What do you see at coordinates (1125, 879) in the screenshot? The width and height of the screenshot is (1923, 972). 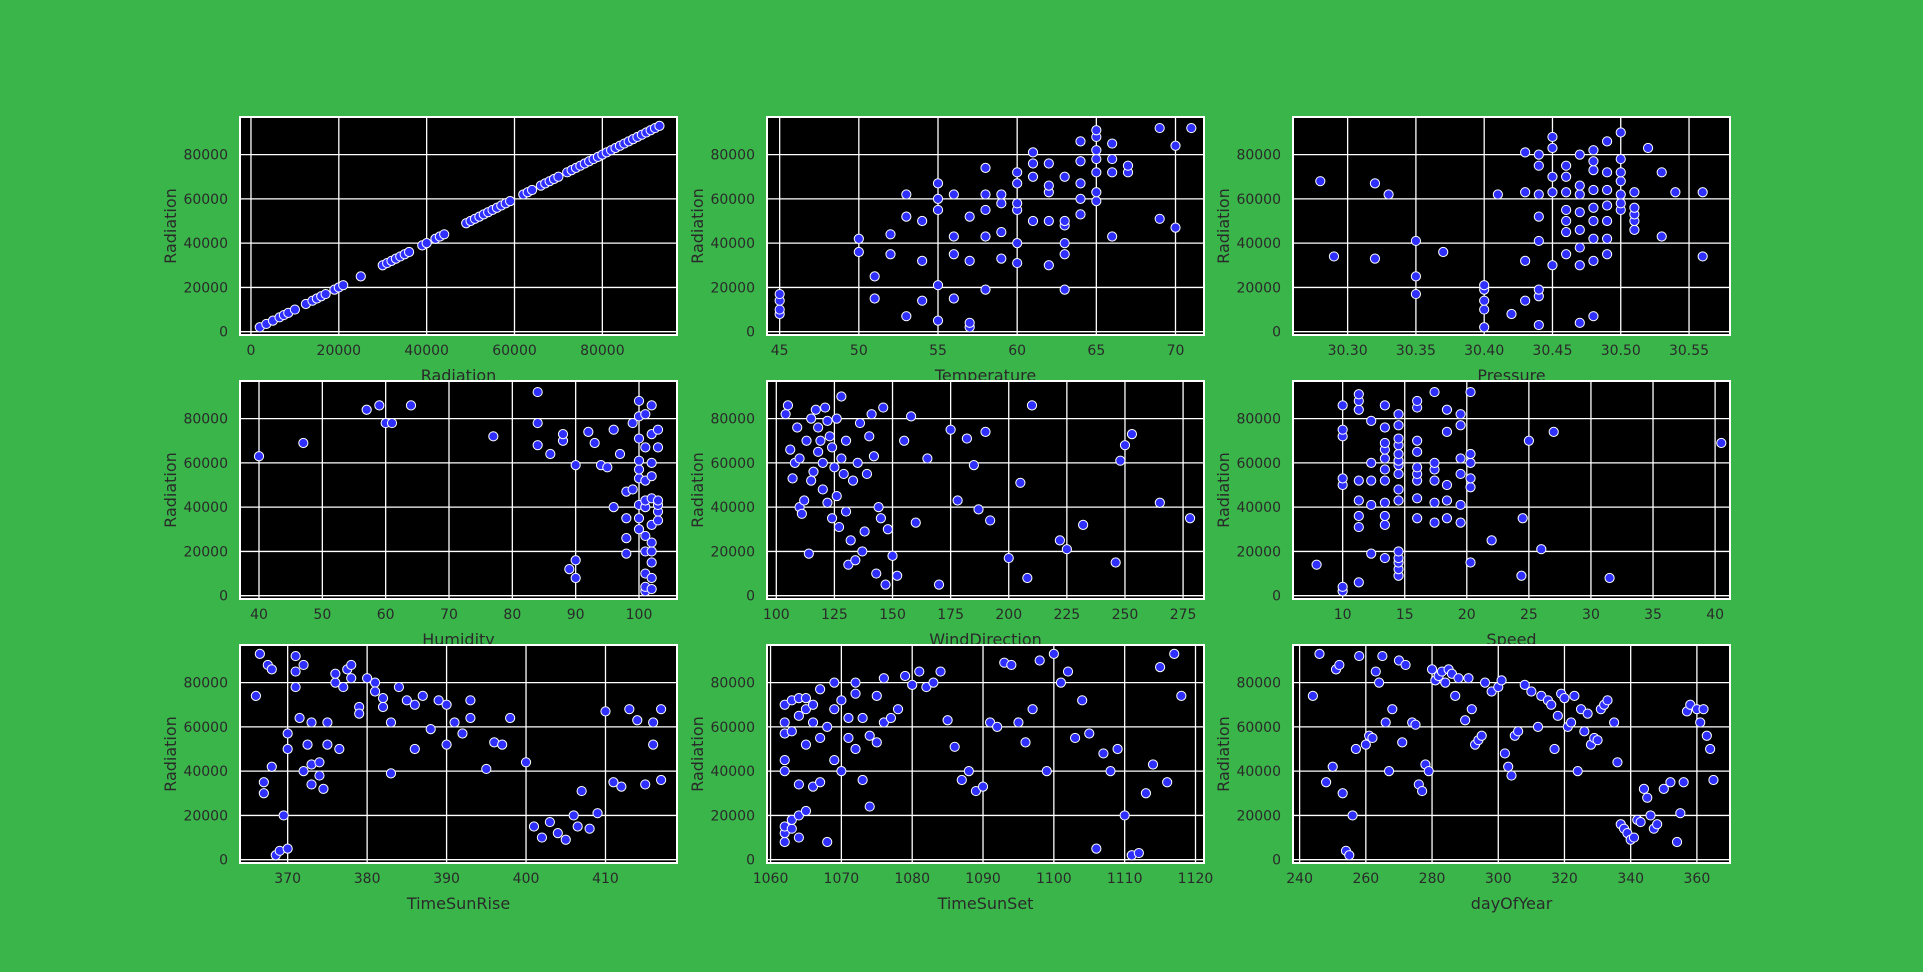 I see `x-tick-label: 1110` at bounding box center [1125, 879].